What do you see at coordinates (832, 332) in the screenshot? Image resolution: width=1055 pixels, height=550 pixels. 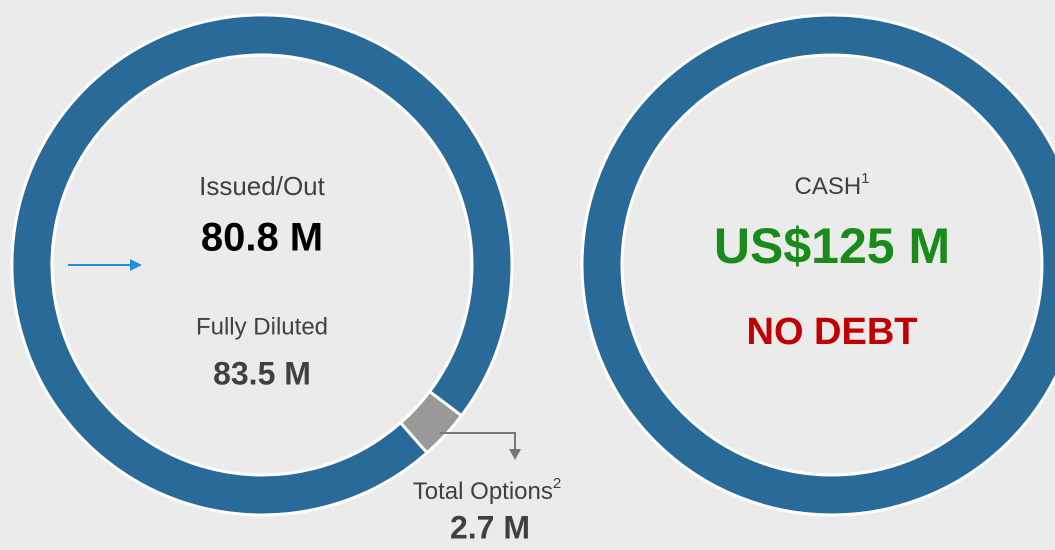 I see `no-debt: NO DEBT` at bounding box center [832, 332].